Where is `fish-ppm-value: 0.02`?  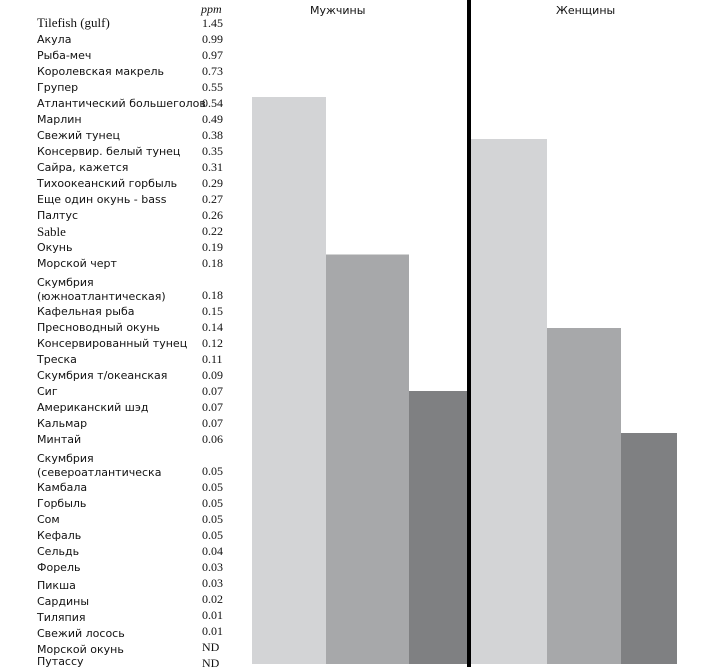 fish-ppm-value: 0.02 is located at coordinates (212, 599).